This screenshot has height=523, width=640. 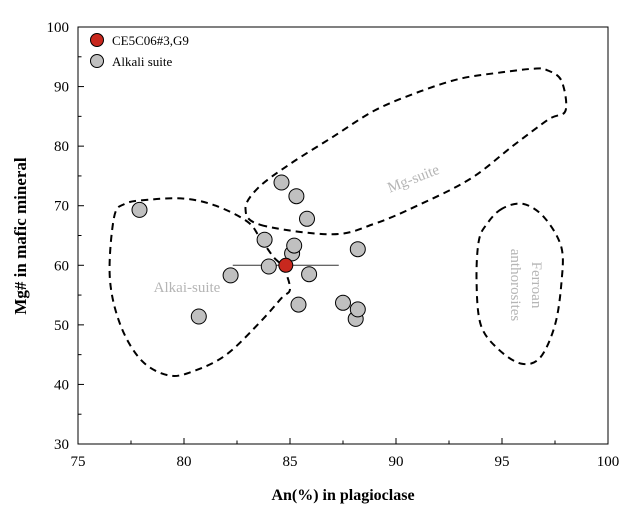 I want to click on x-tick-label: 95, so click(x=502, y=462).